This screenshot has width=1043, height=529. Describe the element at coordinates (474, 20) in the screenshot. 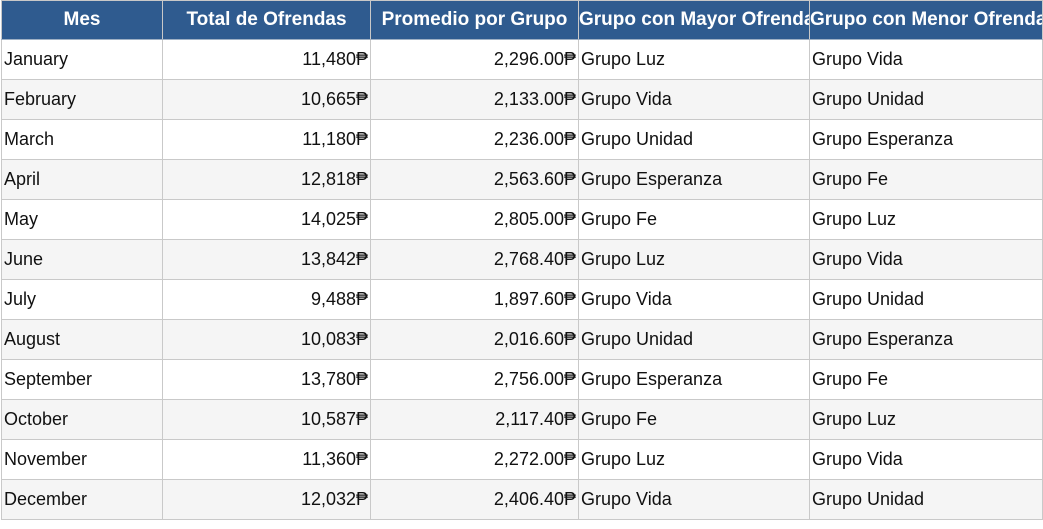

I see `header-promedio-por-grupo: Promedio por Grupo` at that location.